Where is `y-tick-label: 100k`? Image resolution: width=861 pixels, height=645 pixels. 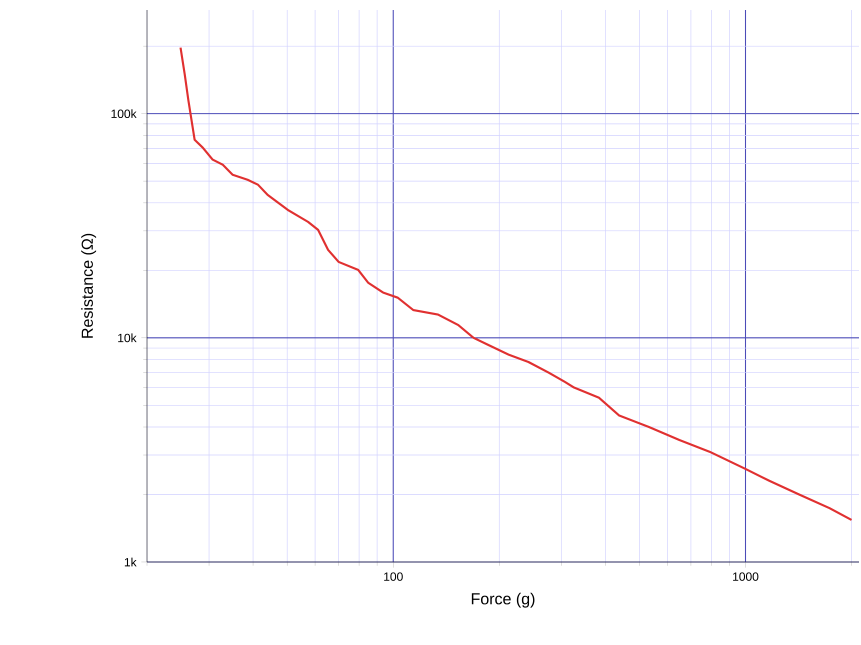
y-tick-label: 100k is located at coordinates (124, 113).